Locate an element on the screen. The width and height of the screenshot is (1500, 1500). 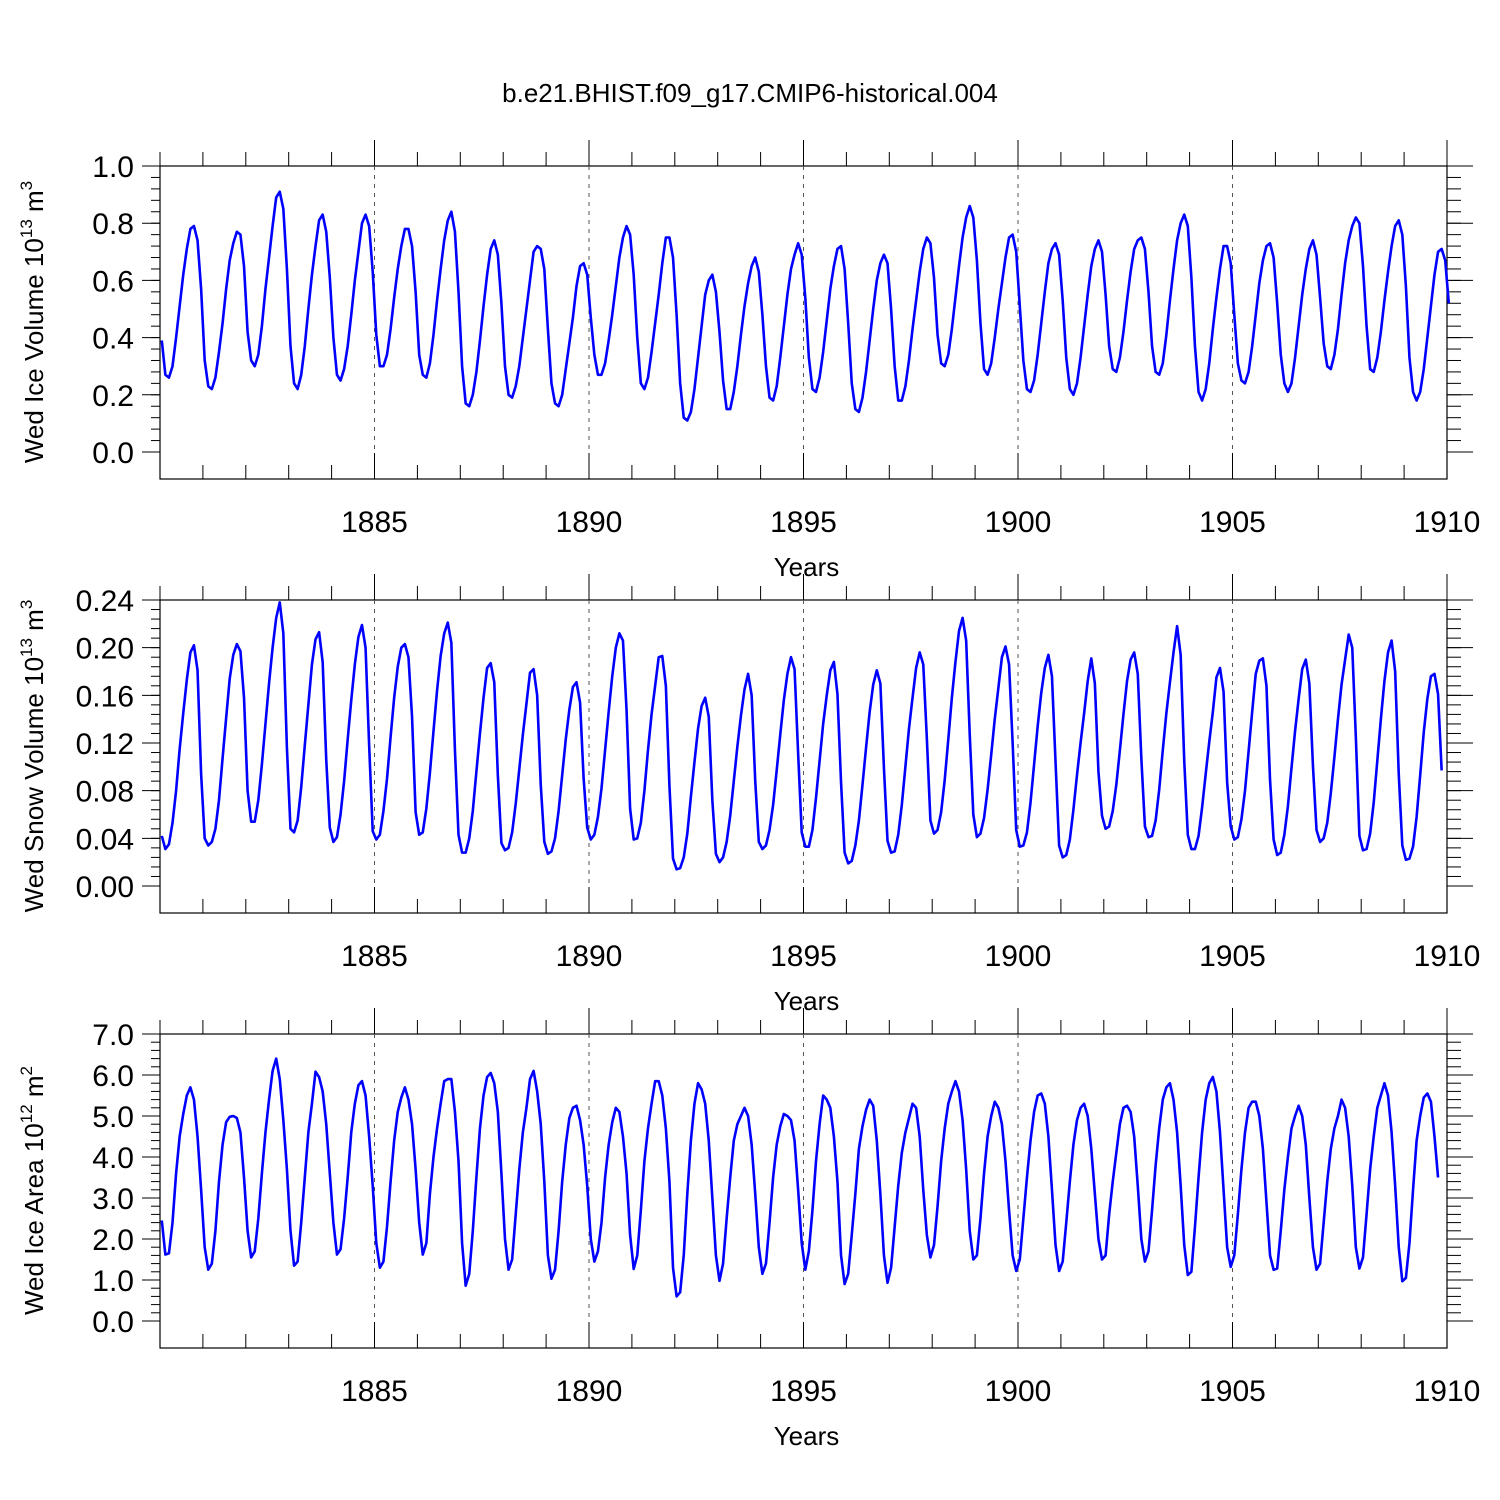
y-axis-label-text: Wed Ice Area 10 is located at coordinates (34, 1219).